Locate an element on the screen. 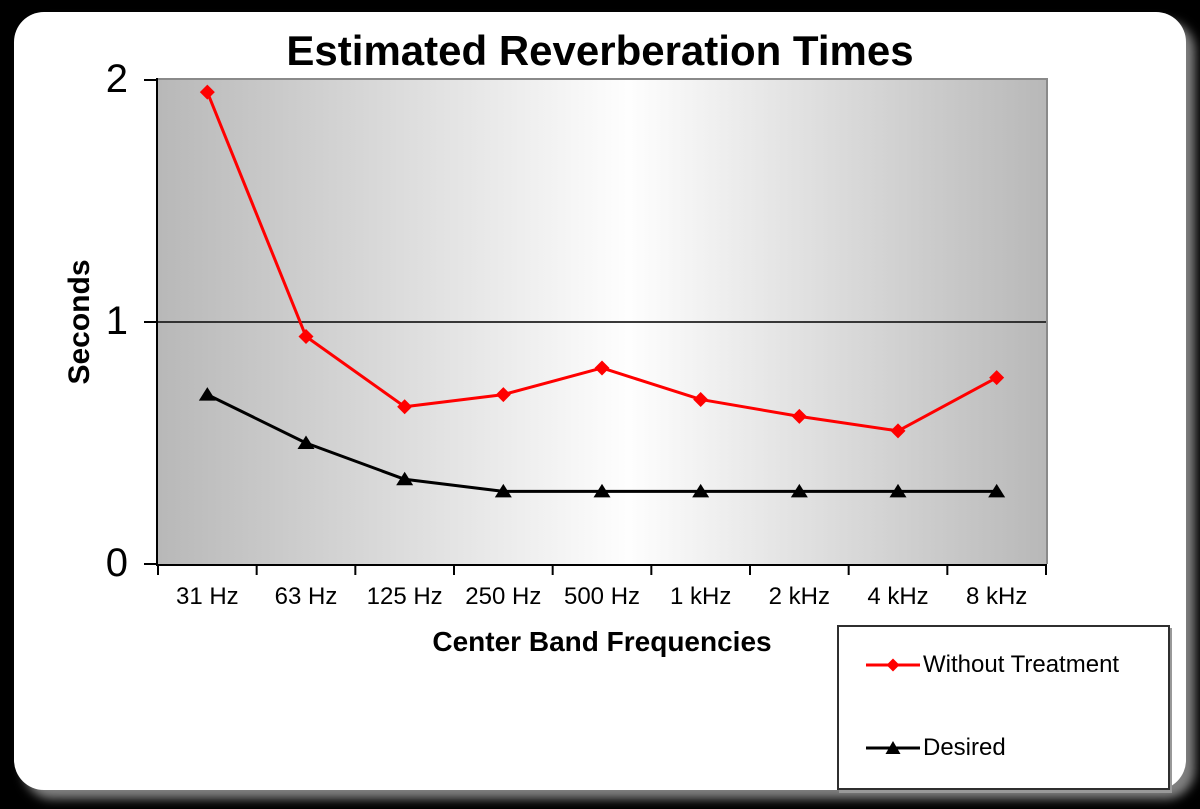  y-axis-title: Seconds is located at coordinates (79, 322).